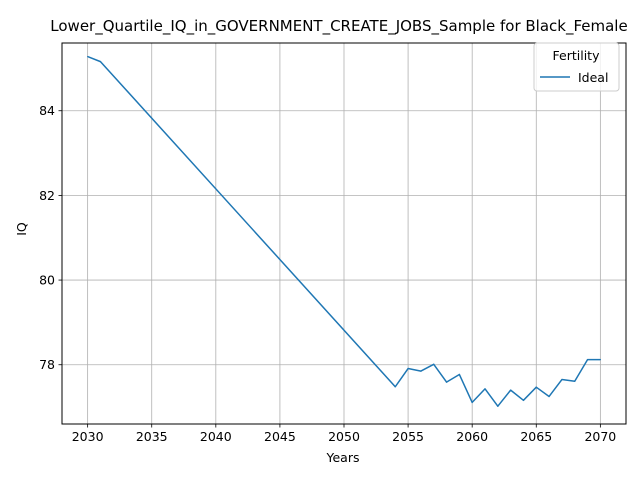  Describe the element at coordinates (50, 237) in the screenshot. I see `y-axis-ticks: 78 80 82 84` at that location.